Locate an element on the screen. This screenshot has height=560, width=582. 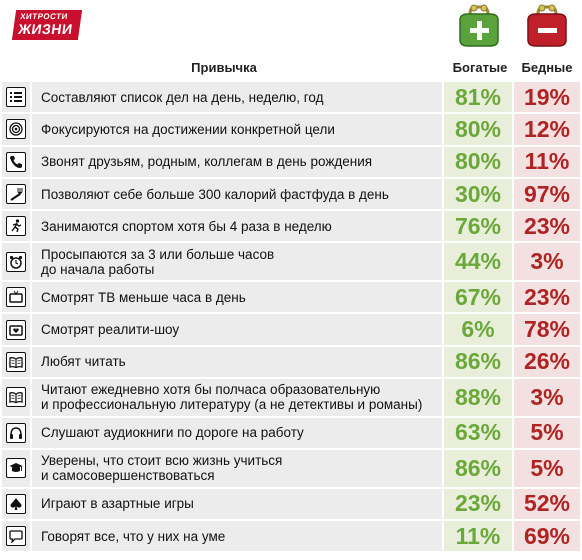
poor-percent: 78% is located at coordinates (547, 329).